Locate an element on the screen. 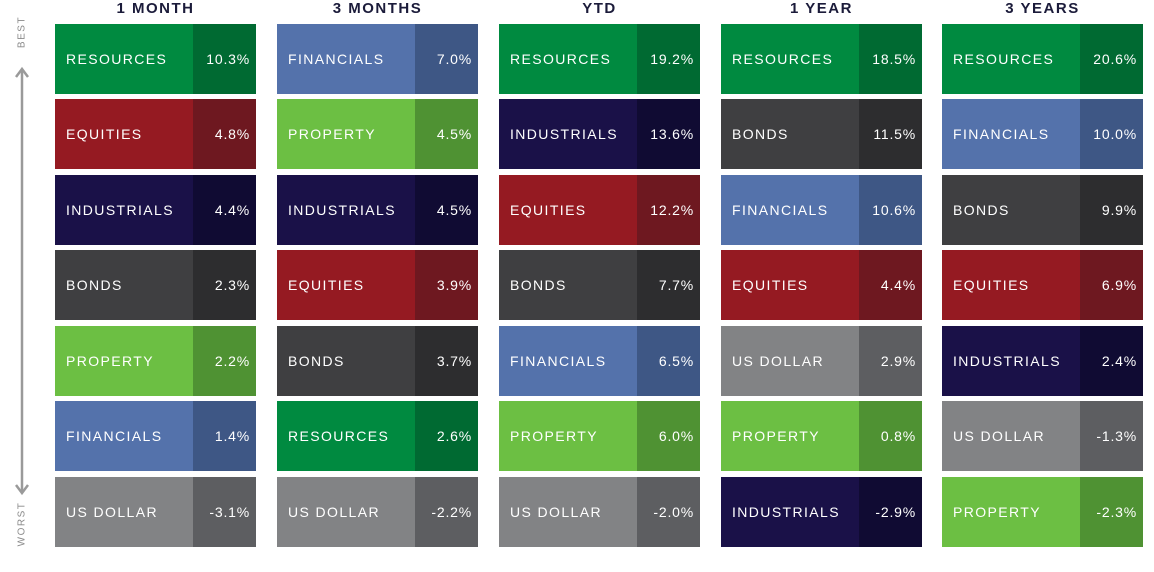 This screenshot has height=572, width=1154. asset-tile: BONDS 2.3% is located at coordinates (155, 285).